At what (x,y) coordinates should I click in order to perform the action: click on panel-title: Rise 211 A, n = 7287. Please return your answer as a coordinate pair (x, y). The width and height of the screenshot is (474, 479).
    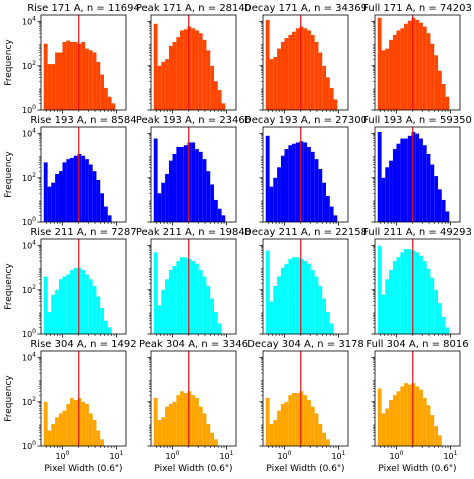
    Looking at the image, I should click on (83, 232).